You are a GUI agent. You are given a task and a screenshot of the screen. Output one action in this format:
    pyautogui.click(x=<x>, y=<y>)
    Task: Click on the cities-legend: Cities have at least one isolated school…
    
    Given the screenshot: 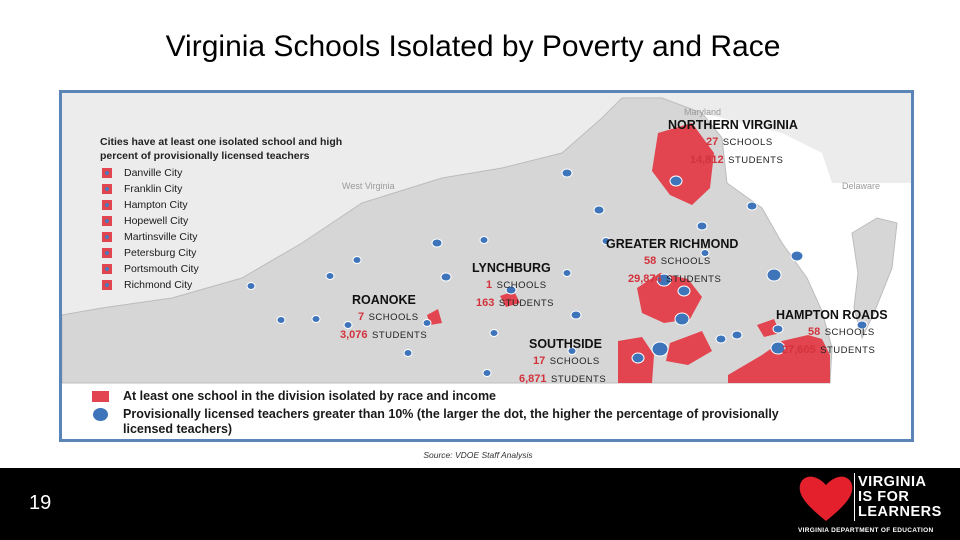 What is the action you would take?
    pyautogui.click(x=250, y=214)
    